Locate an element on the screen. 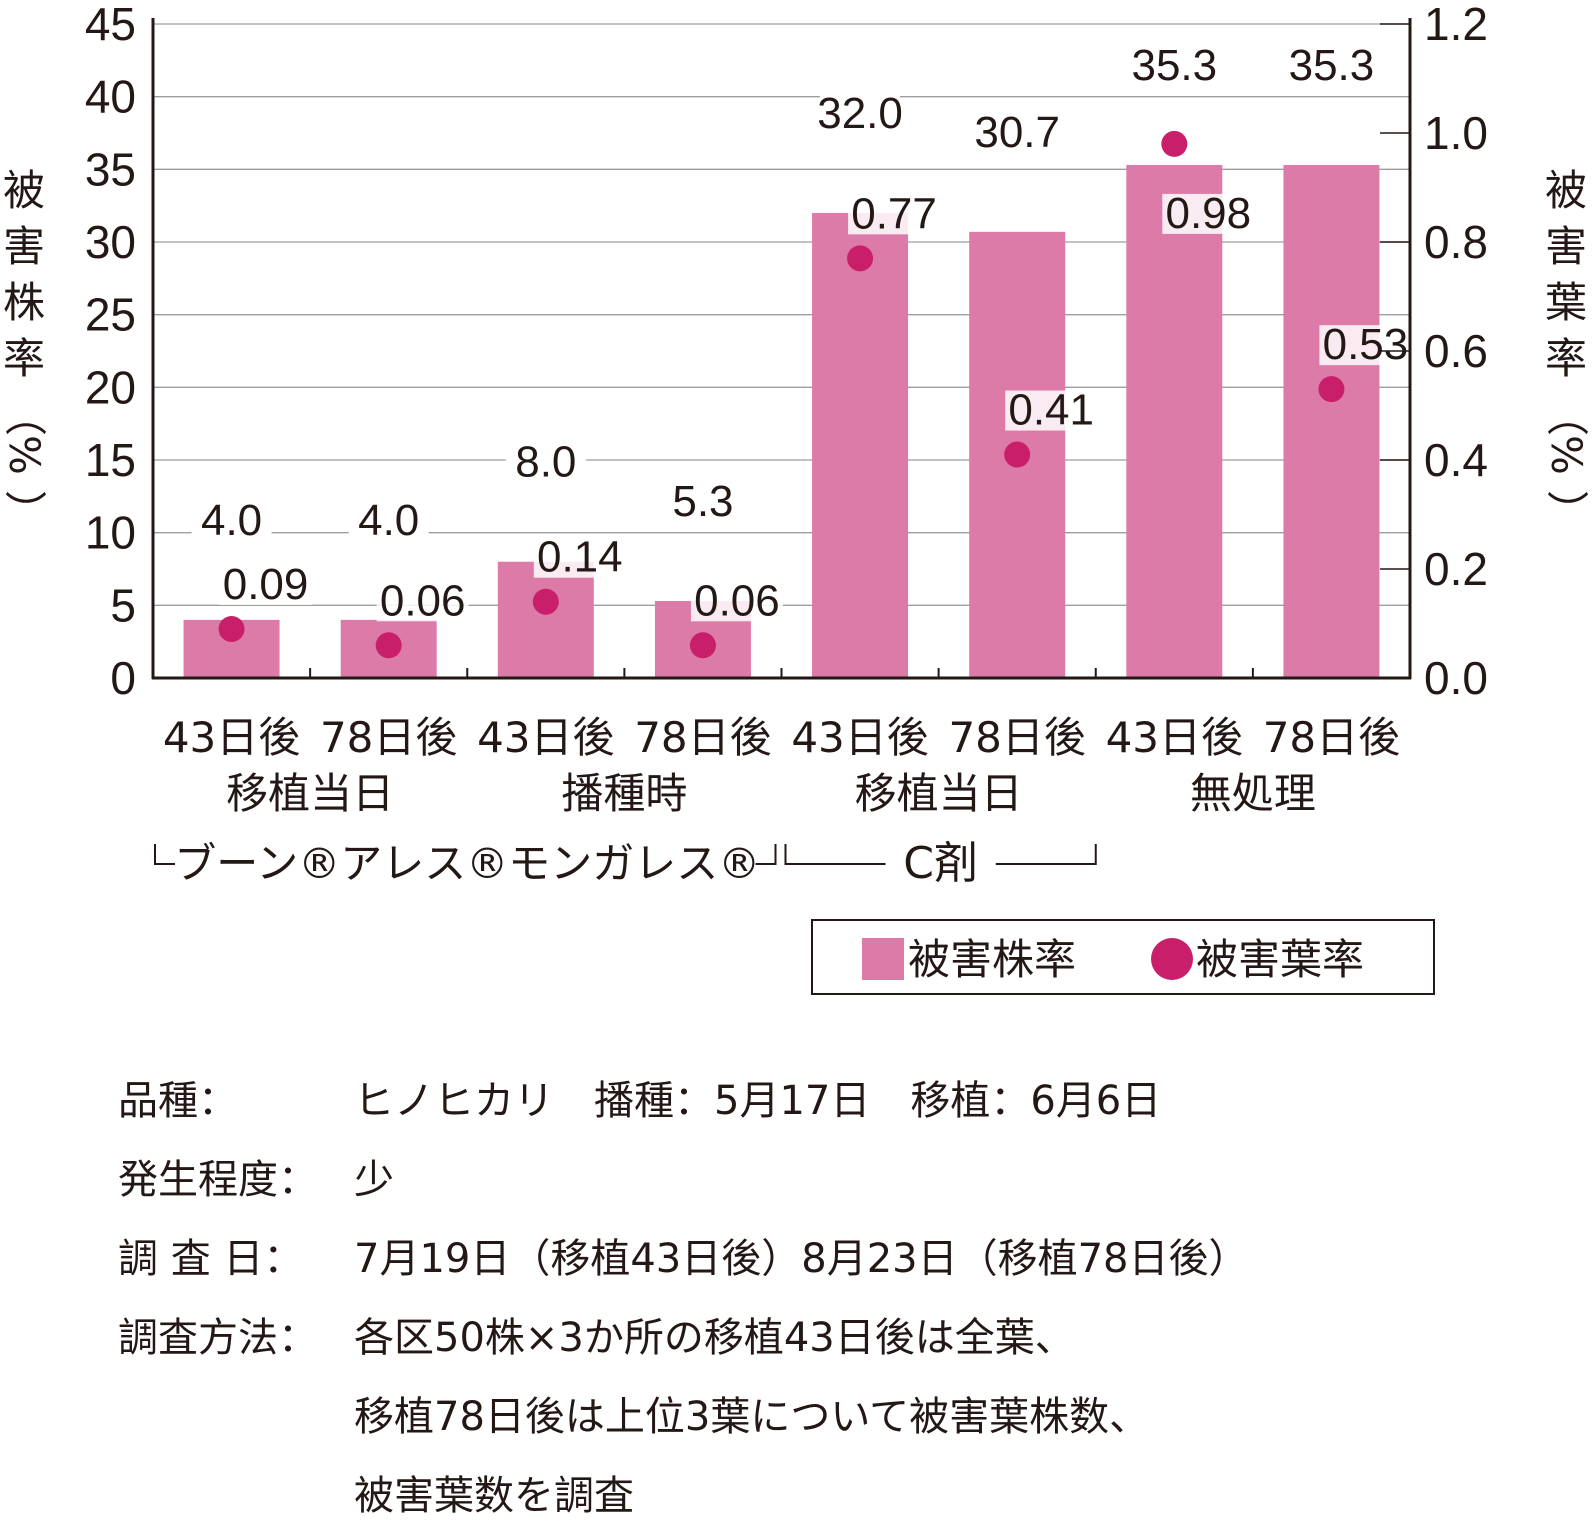 The height and width of the screenshot is (1536, 1592). legend-box is located at coordinates (1123, 957).